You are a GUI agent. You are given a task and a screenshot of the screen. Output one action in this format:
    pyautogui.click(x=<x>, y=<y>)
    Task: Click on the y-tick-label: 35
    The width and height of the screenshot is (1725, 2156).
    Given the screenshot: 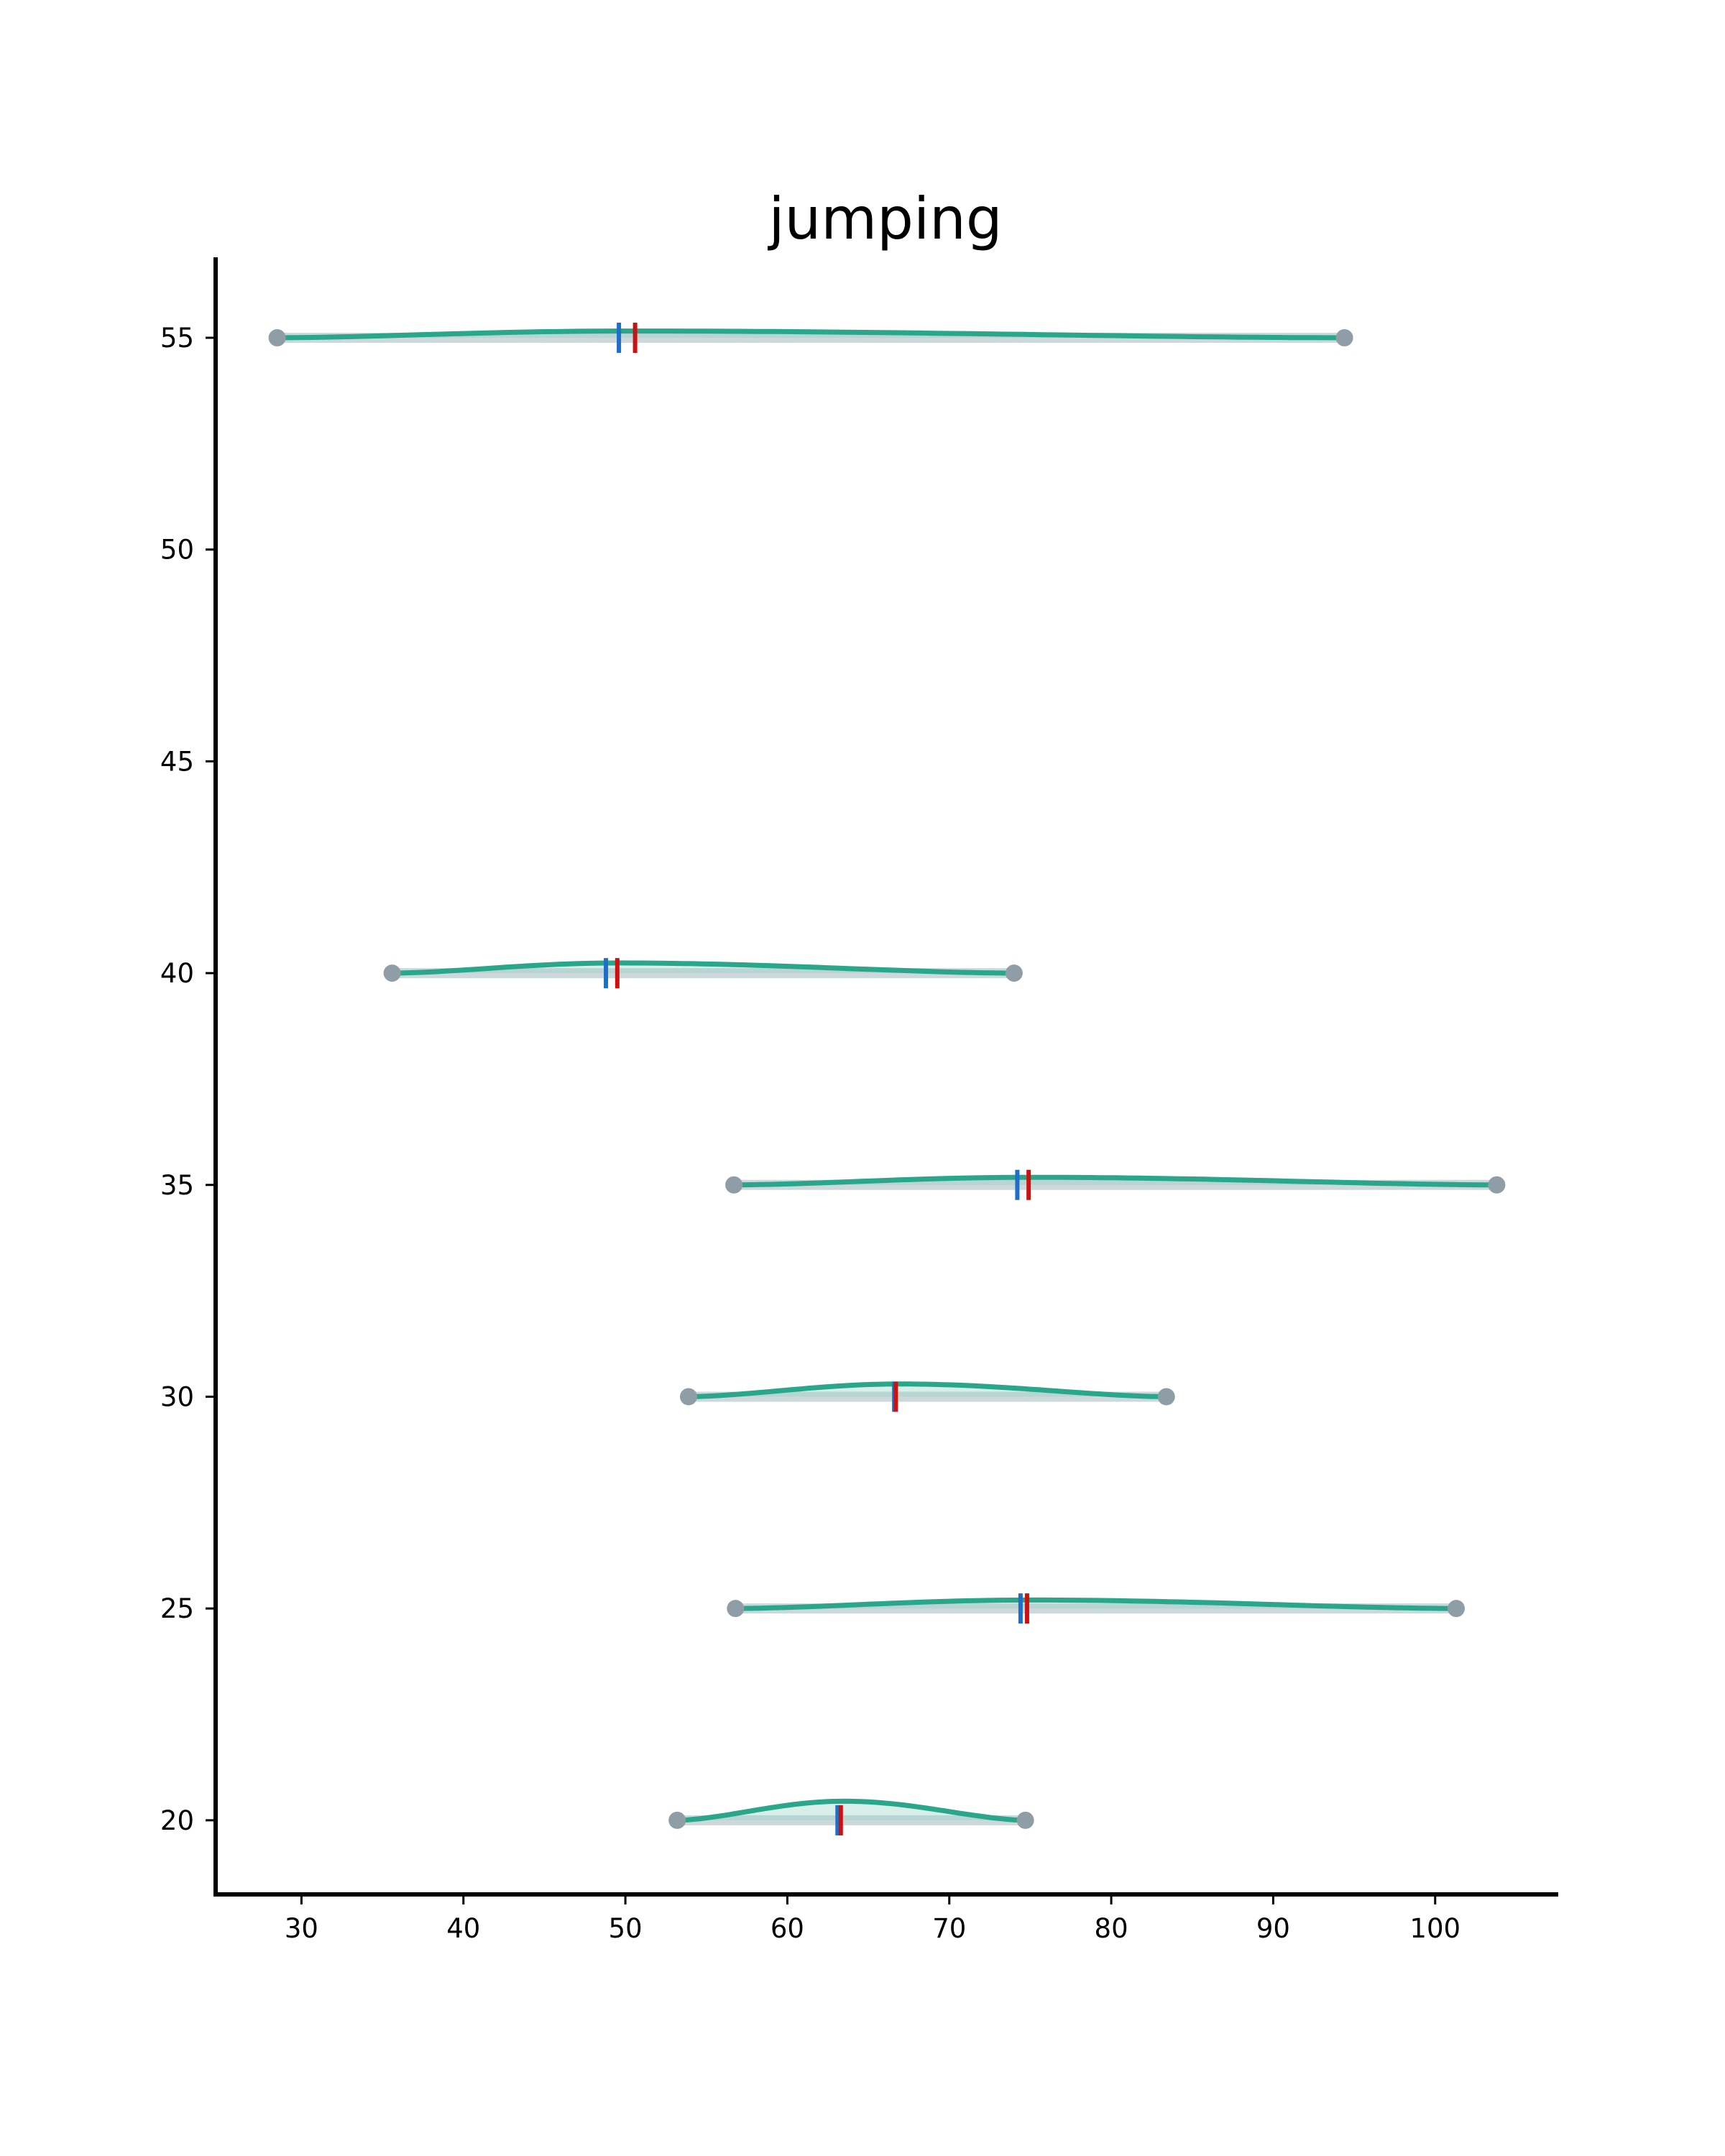 What is the action you would take?
    pyautogui.click(x=177, y=1186)
    